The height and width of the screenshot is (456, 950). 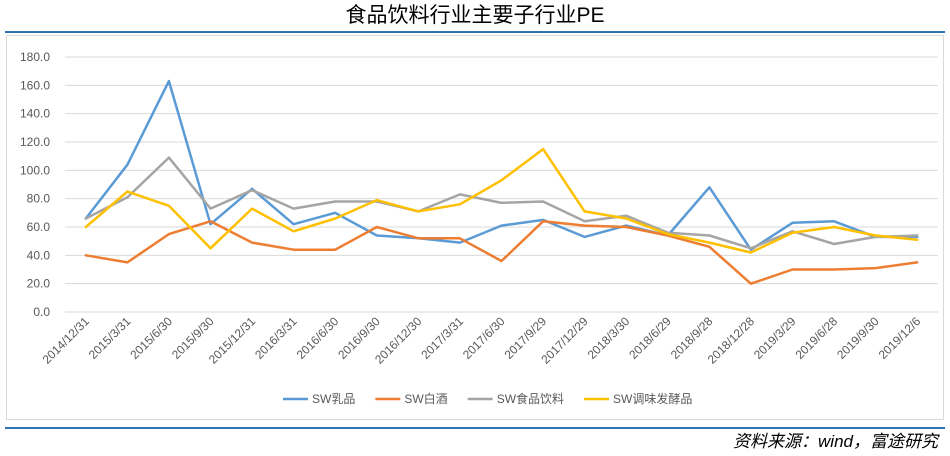 What do you see at coordinates (835, 441) in the screenshot?
I see `source-note: 资料来源：wind，富途研究` at bounding box center [835, 441].